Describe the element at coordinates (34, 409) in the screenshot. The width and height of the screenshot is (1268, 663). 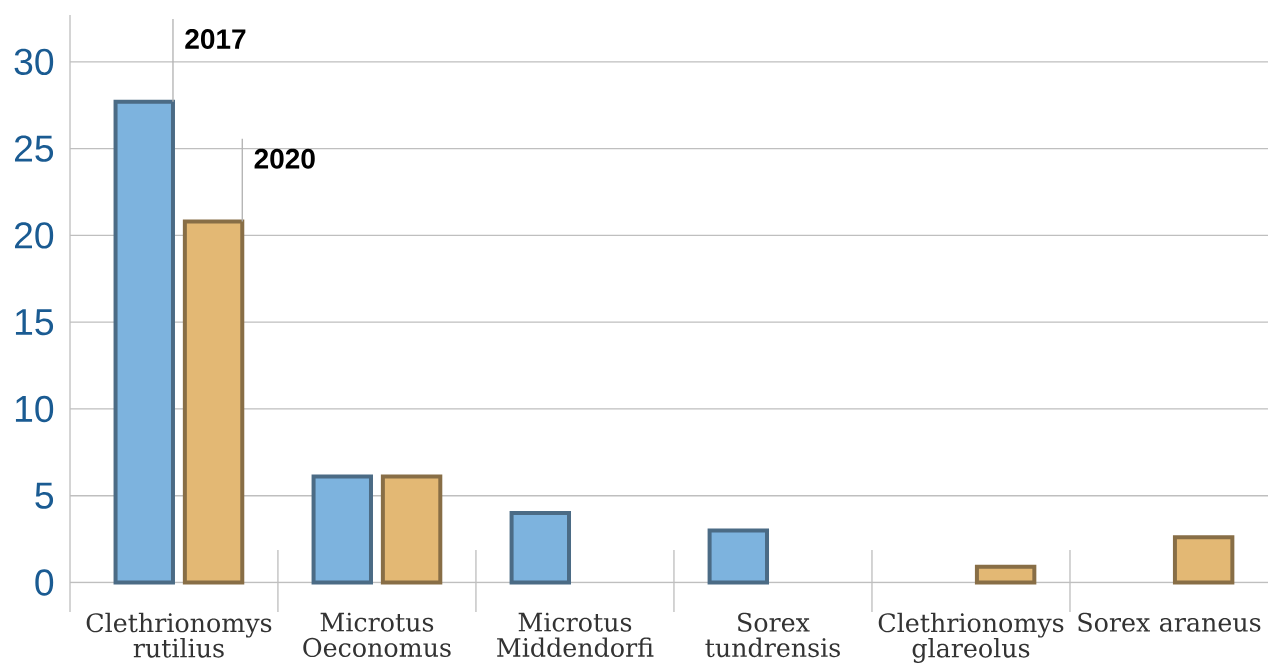
I see `y-tick-label: 10` at that location.